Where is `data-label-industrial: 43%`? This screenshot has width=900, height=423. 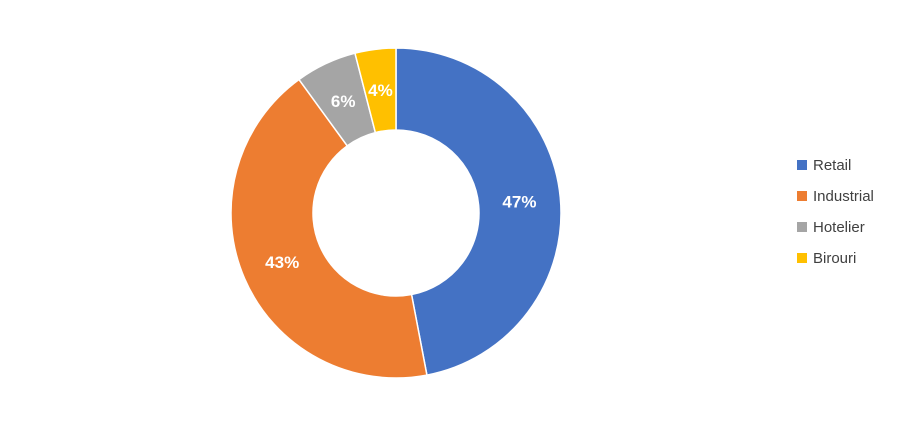 data-label-industrial: 43% is located at coordinates (282, 262).